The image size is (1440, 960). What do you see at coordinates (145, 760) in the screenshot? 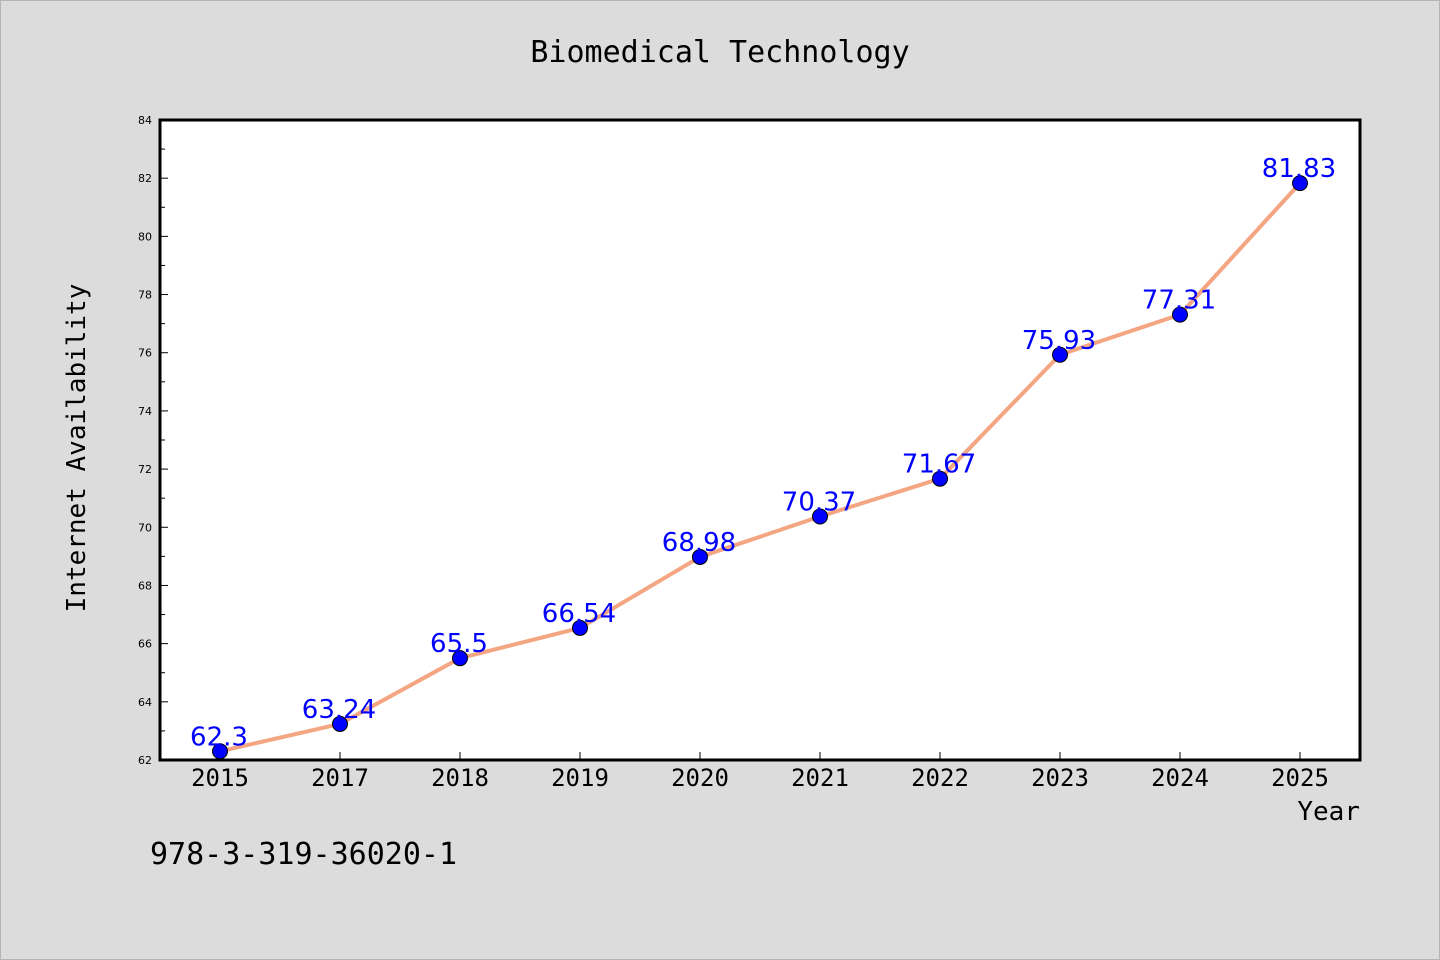
I see `y-tick-label: 62` at bounding box center [145, 760].